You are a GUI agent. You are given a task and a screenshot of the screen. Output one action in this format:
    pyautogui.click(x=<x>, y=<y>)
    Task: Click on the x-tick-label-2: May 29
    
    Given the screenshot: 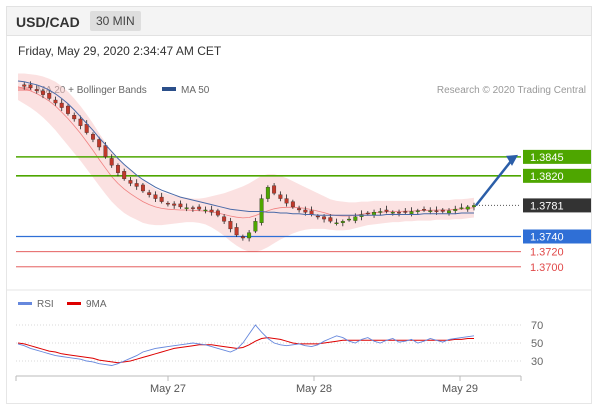 What is the action you would take?
    pyautogui.click(x=460, y=389)
    